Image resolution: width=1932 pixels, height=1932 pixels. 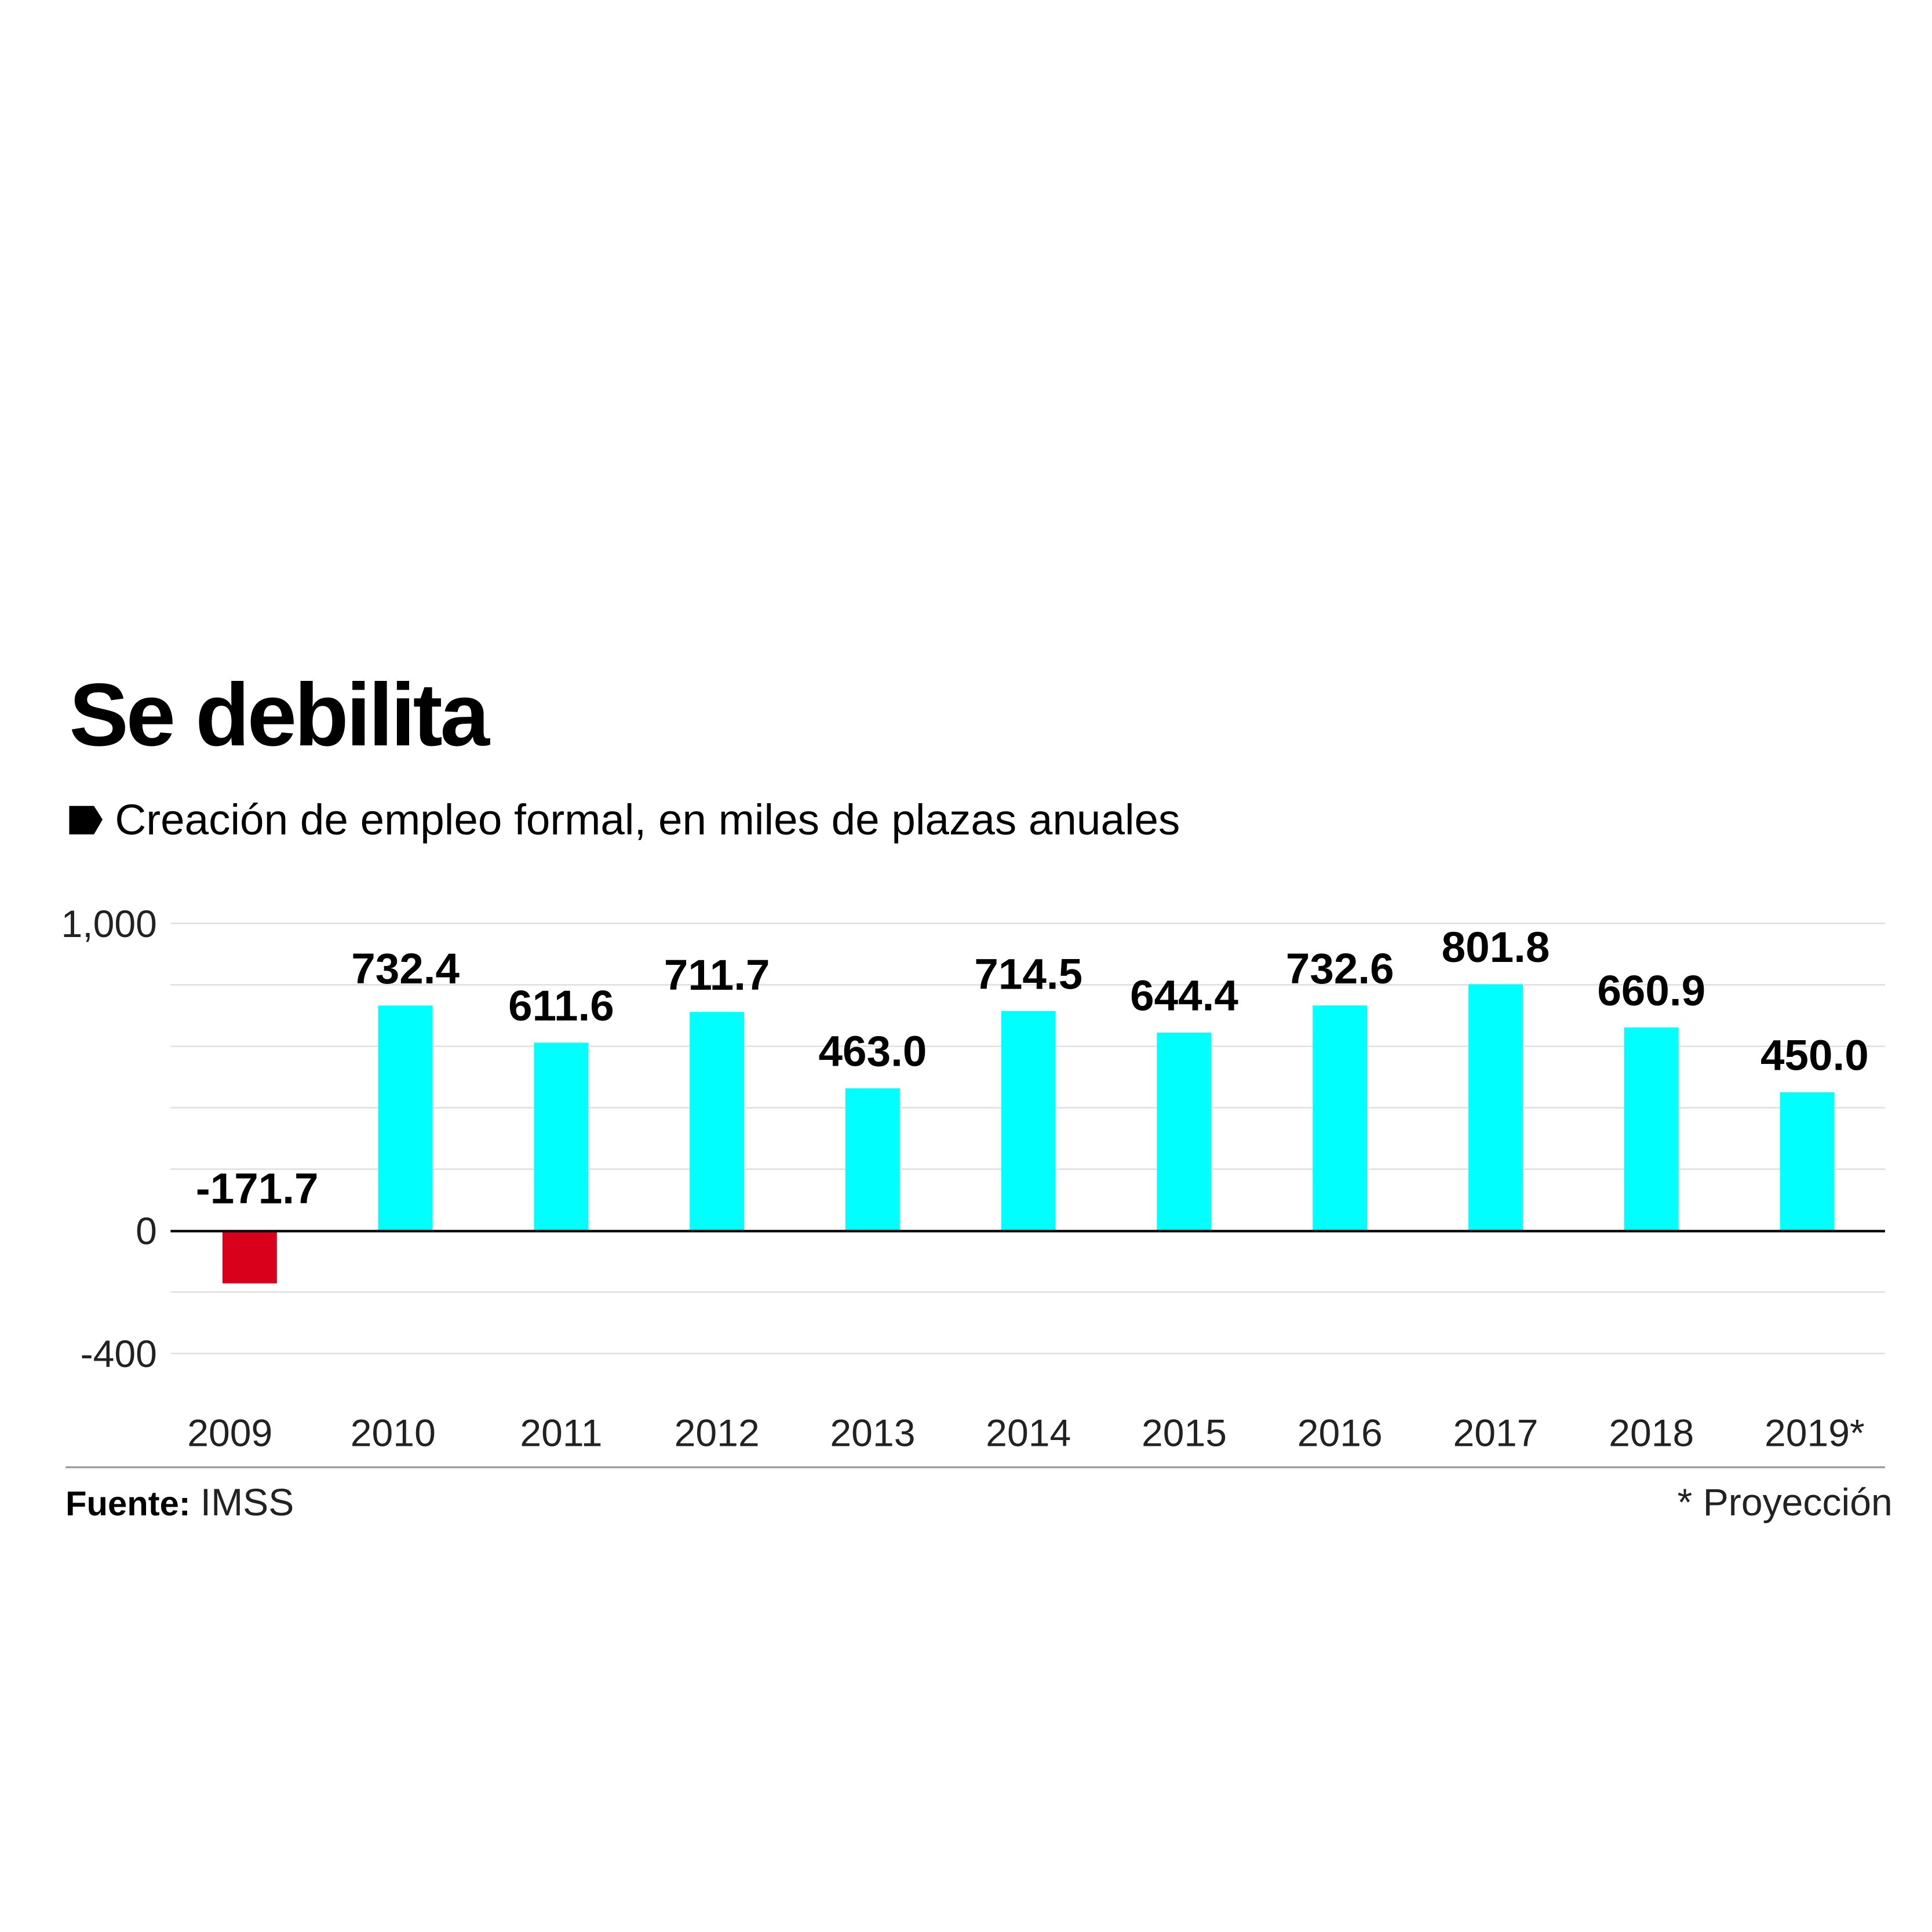 I want to click on data-label: 714.5, so click(x=1028, y=974).